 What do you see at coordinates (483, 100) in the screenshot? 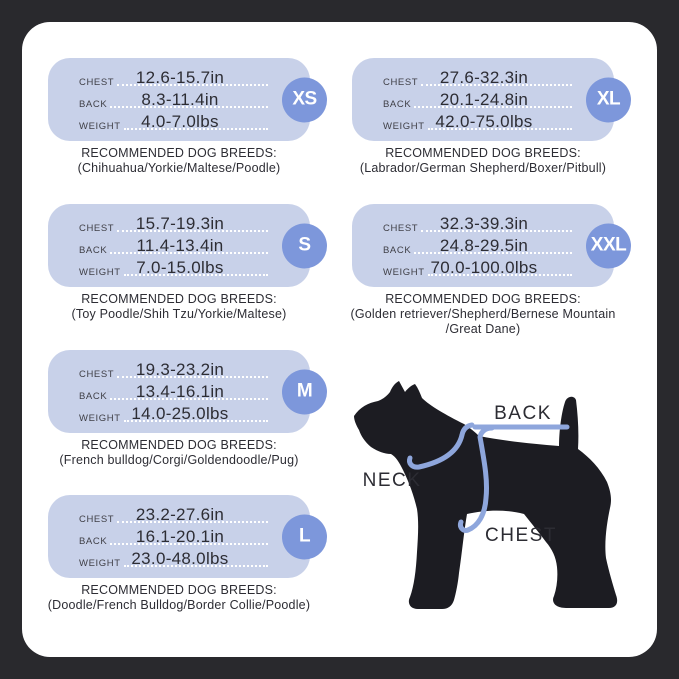
I see `measure-row-back: BACK 20.1-24.8in` at bounding box center [483, 100].